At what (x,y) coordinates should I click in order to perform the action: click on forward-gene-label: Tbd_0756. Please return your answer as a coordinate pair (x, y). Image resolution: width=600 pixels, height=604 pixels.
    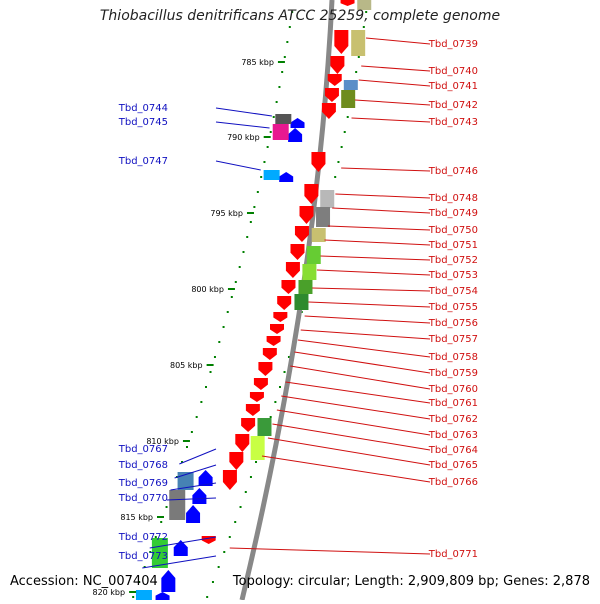
    Looking at the image, I should click on (453, 323).